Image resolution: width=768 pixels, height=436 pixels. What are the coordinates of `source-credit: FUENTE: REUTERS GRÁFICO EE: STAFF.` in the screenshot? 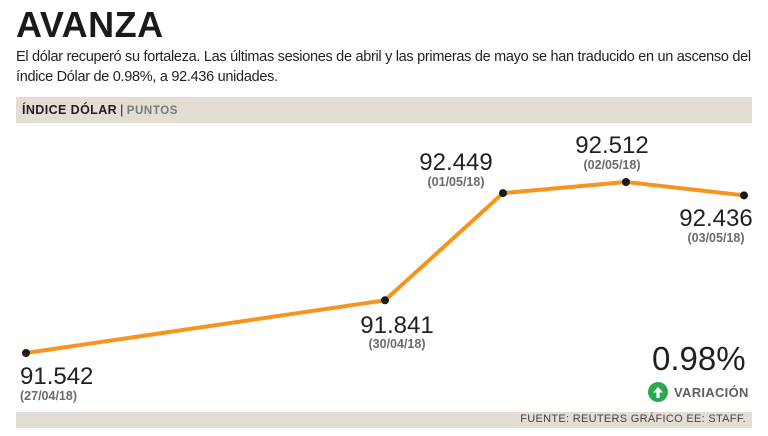 It's located at (633, 419).